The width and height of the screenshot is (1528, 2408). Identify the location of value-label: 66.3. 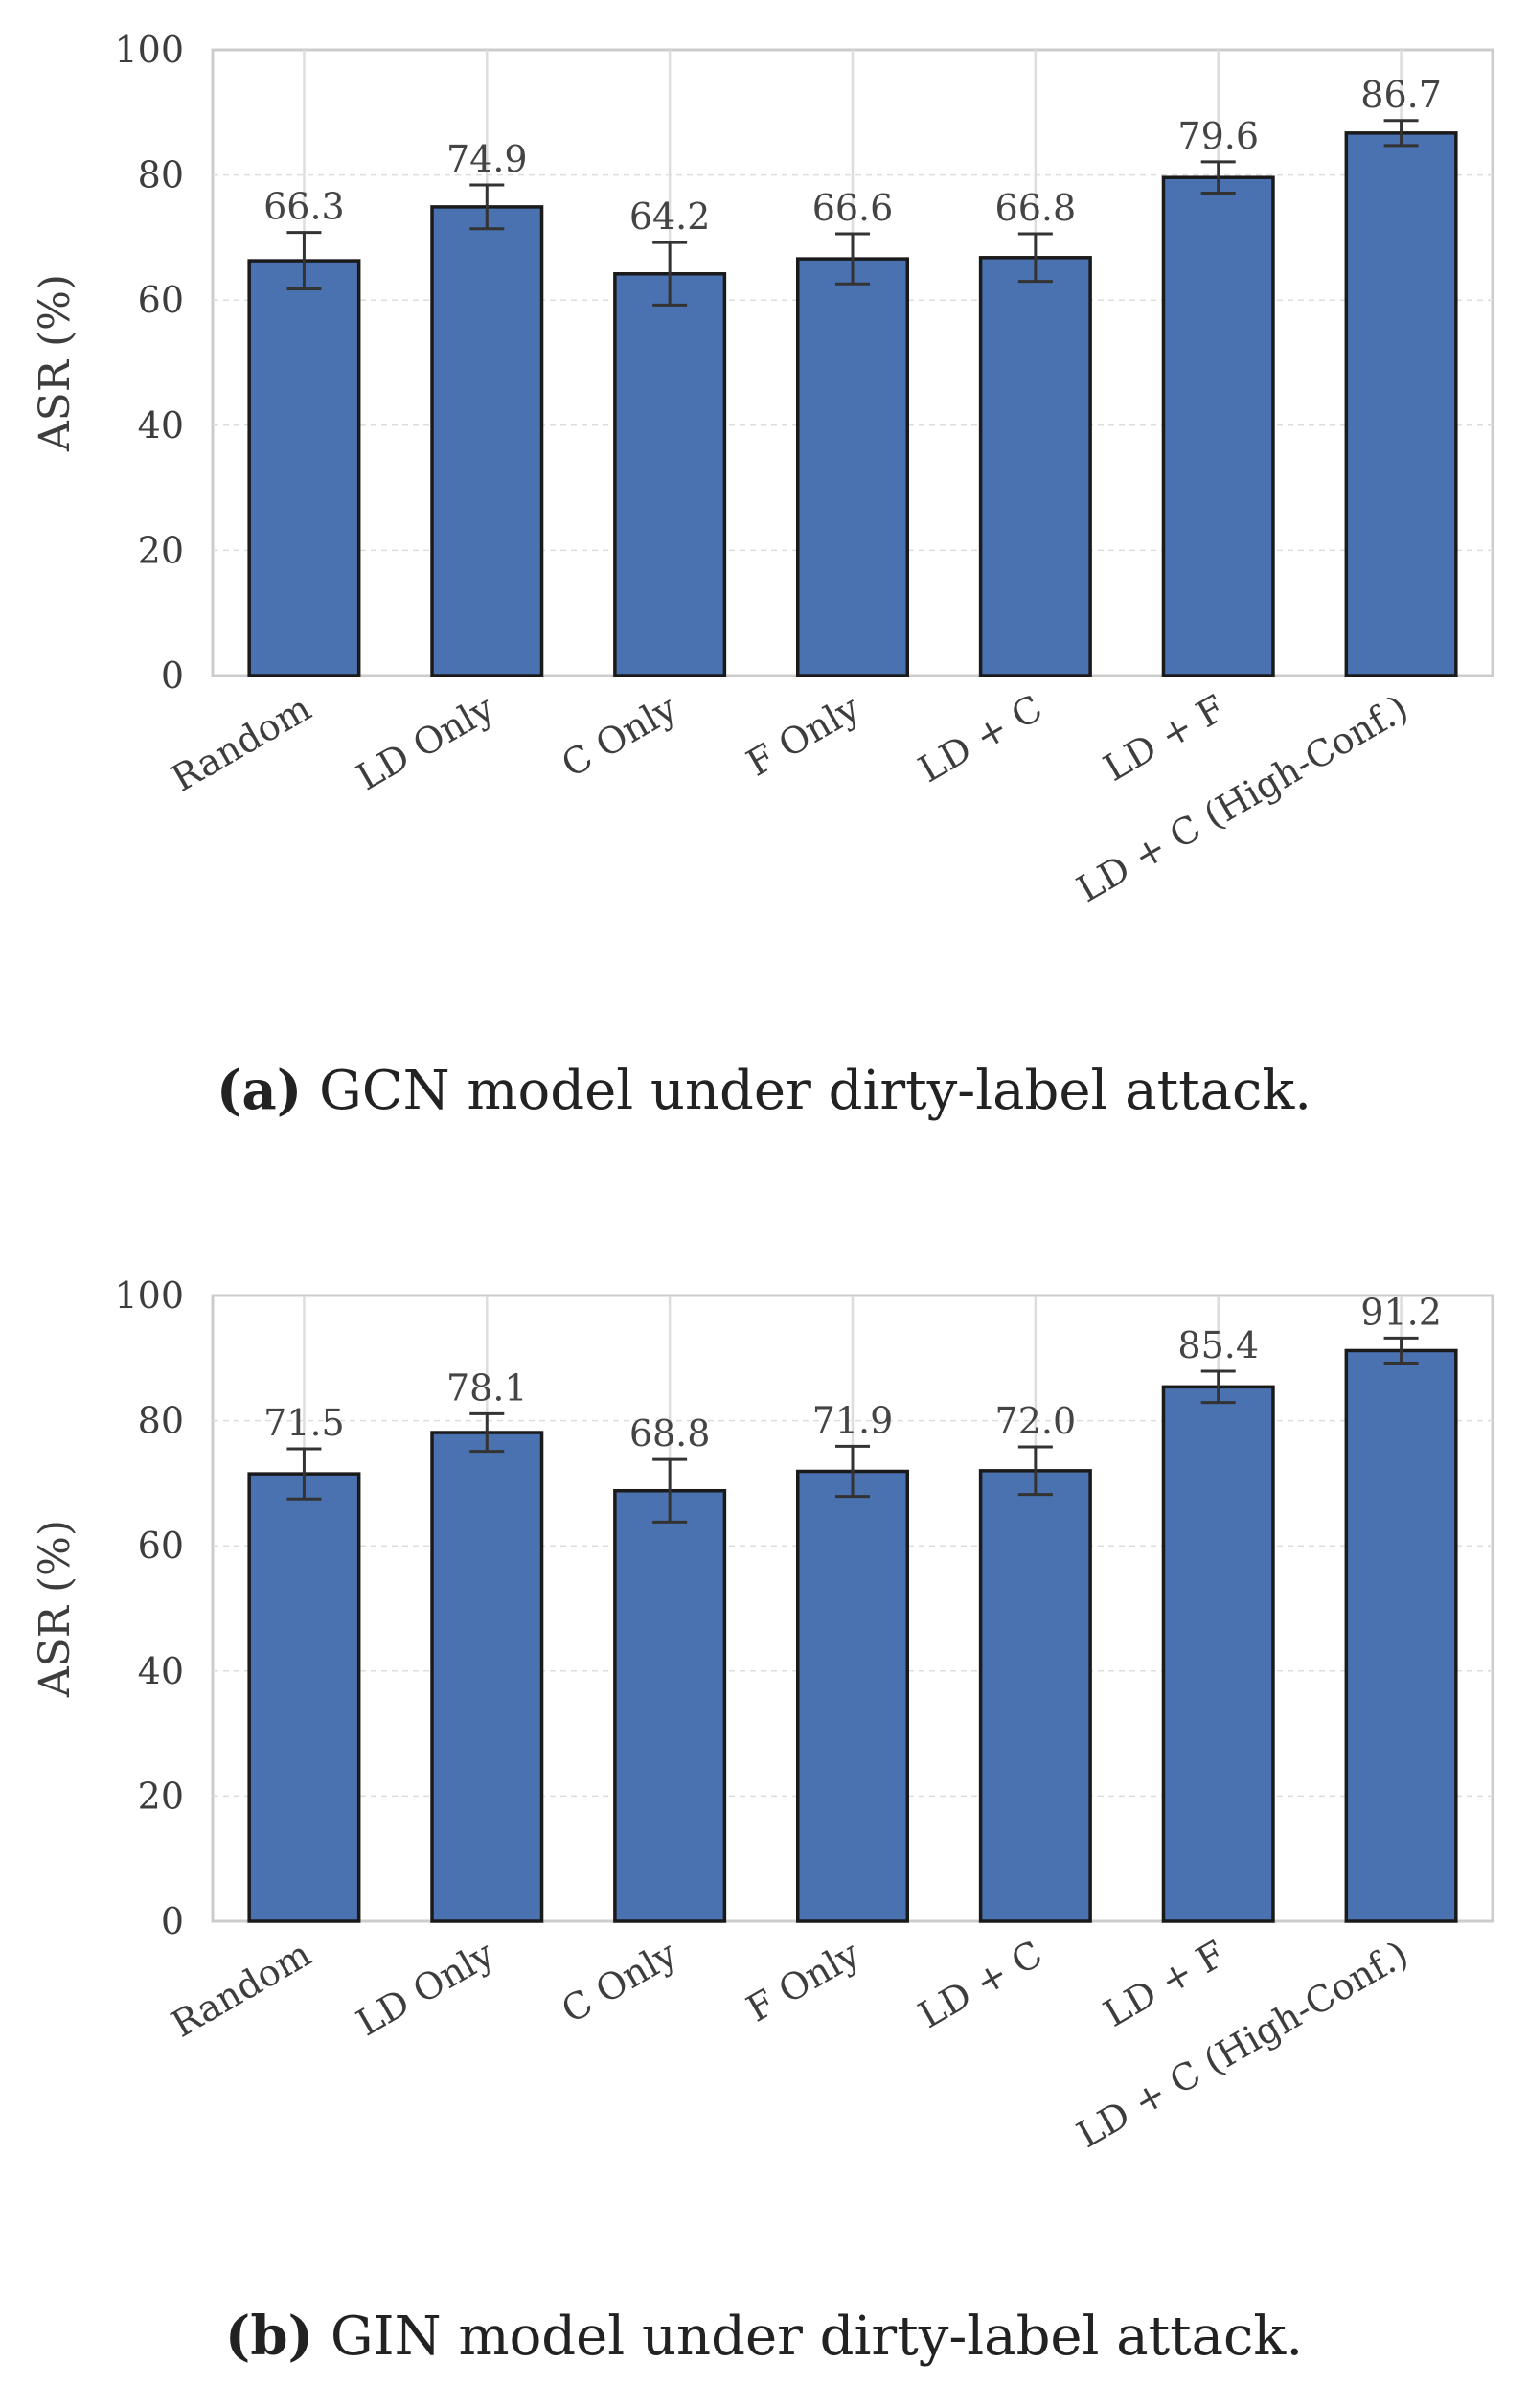
(304, 207).